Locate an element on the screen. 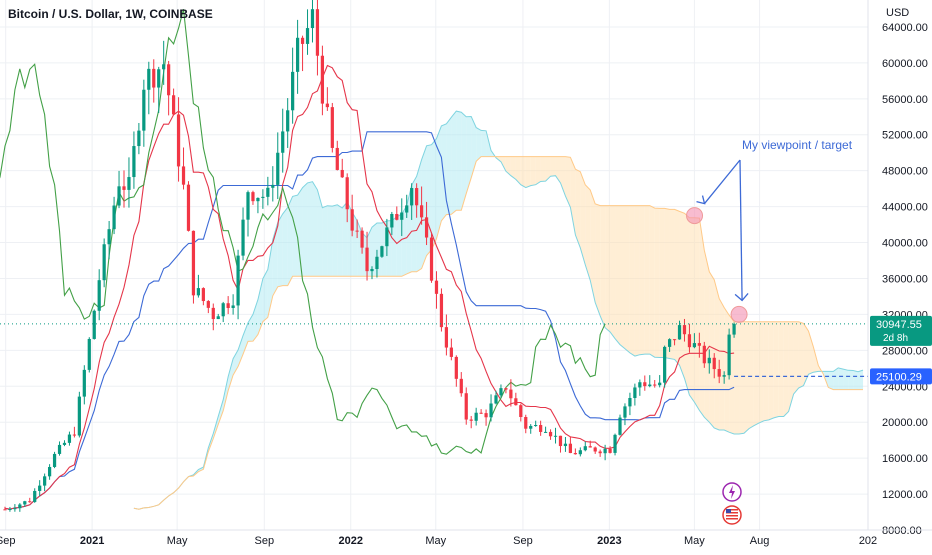  viewpoint-marker is located at coordinates (695, 216).